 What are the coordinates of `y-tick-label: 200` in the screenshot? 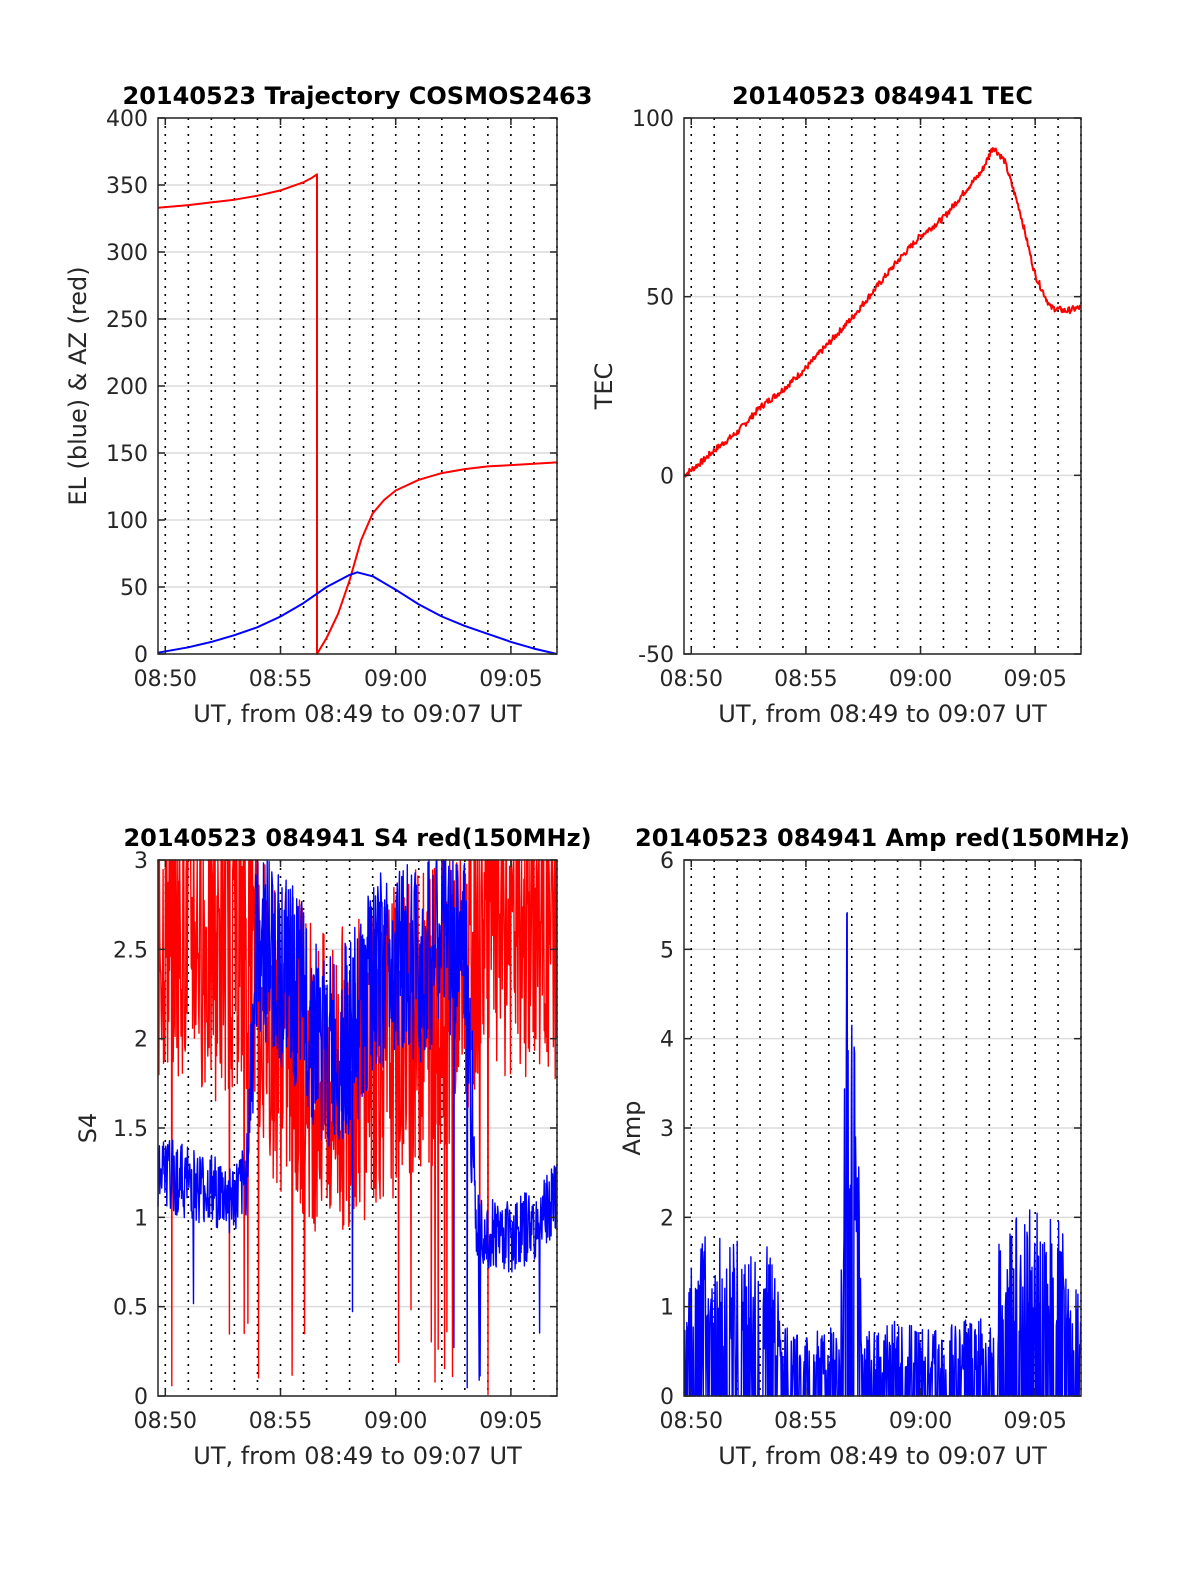 It's located at (127, 387).